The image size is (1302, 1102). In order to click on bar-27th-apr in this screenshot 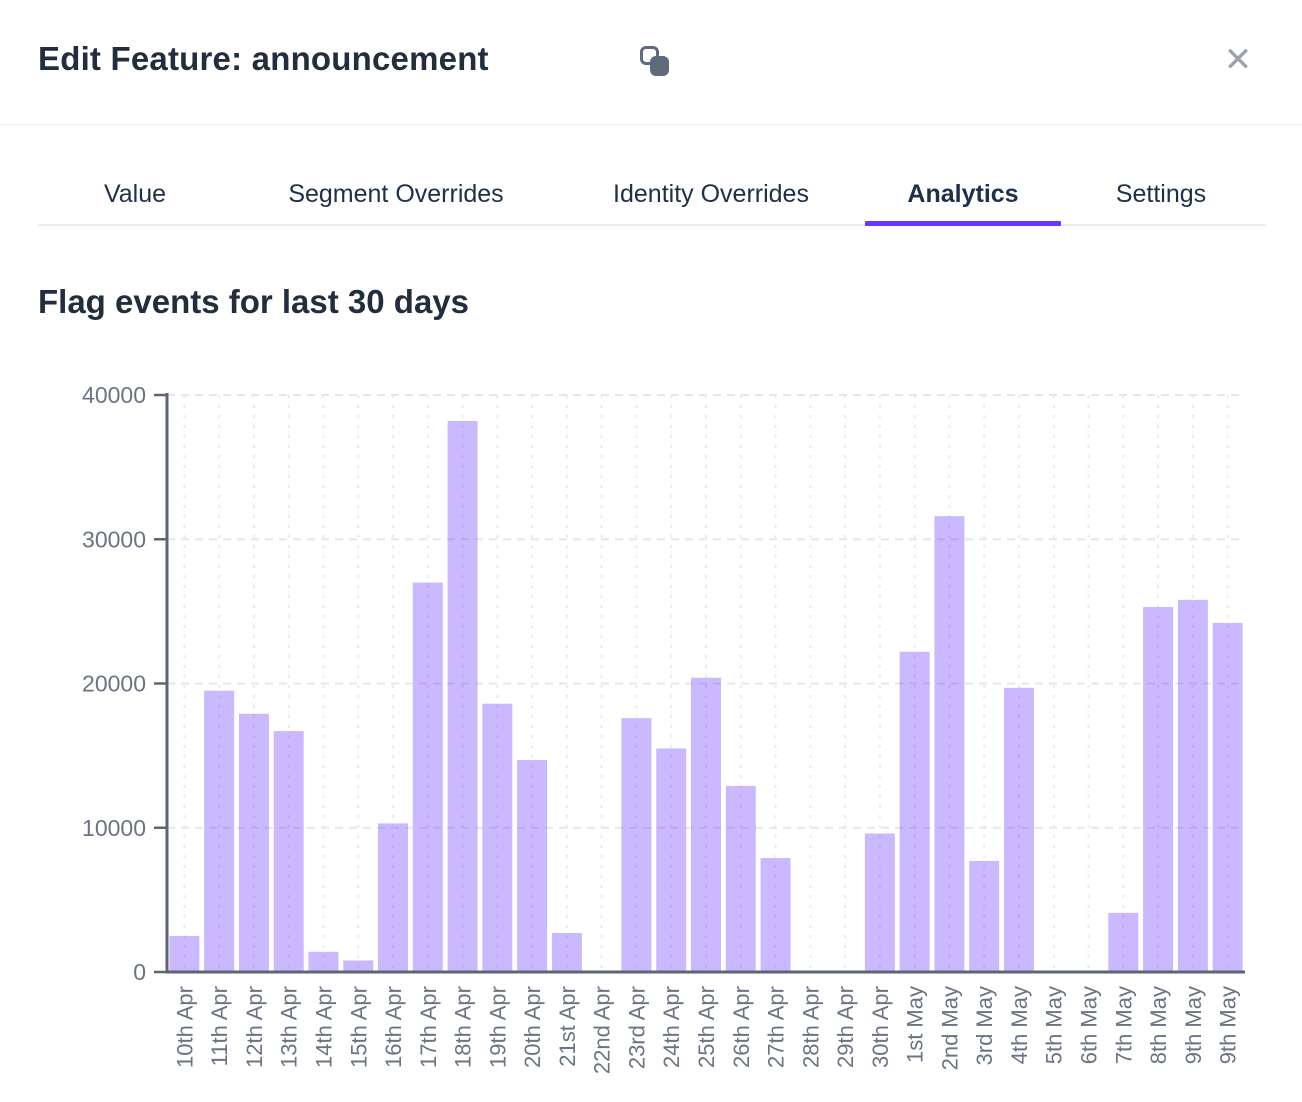, I will do `click(775, 915)`.